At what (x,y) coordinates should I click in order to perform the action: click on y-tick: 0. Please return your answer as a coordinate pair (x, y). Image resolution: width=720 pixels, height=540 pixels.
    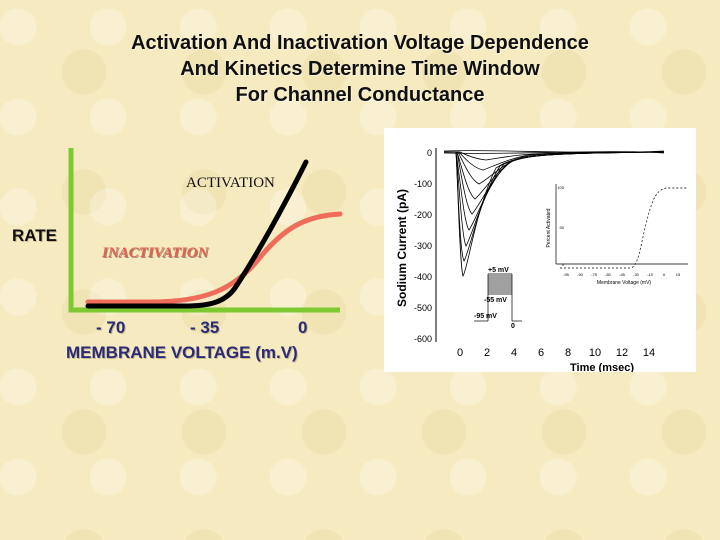
    Looking at the image, I should click on (429, 153).